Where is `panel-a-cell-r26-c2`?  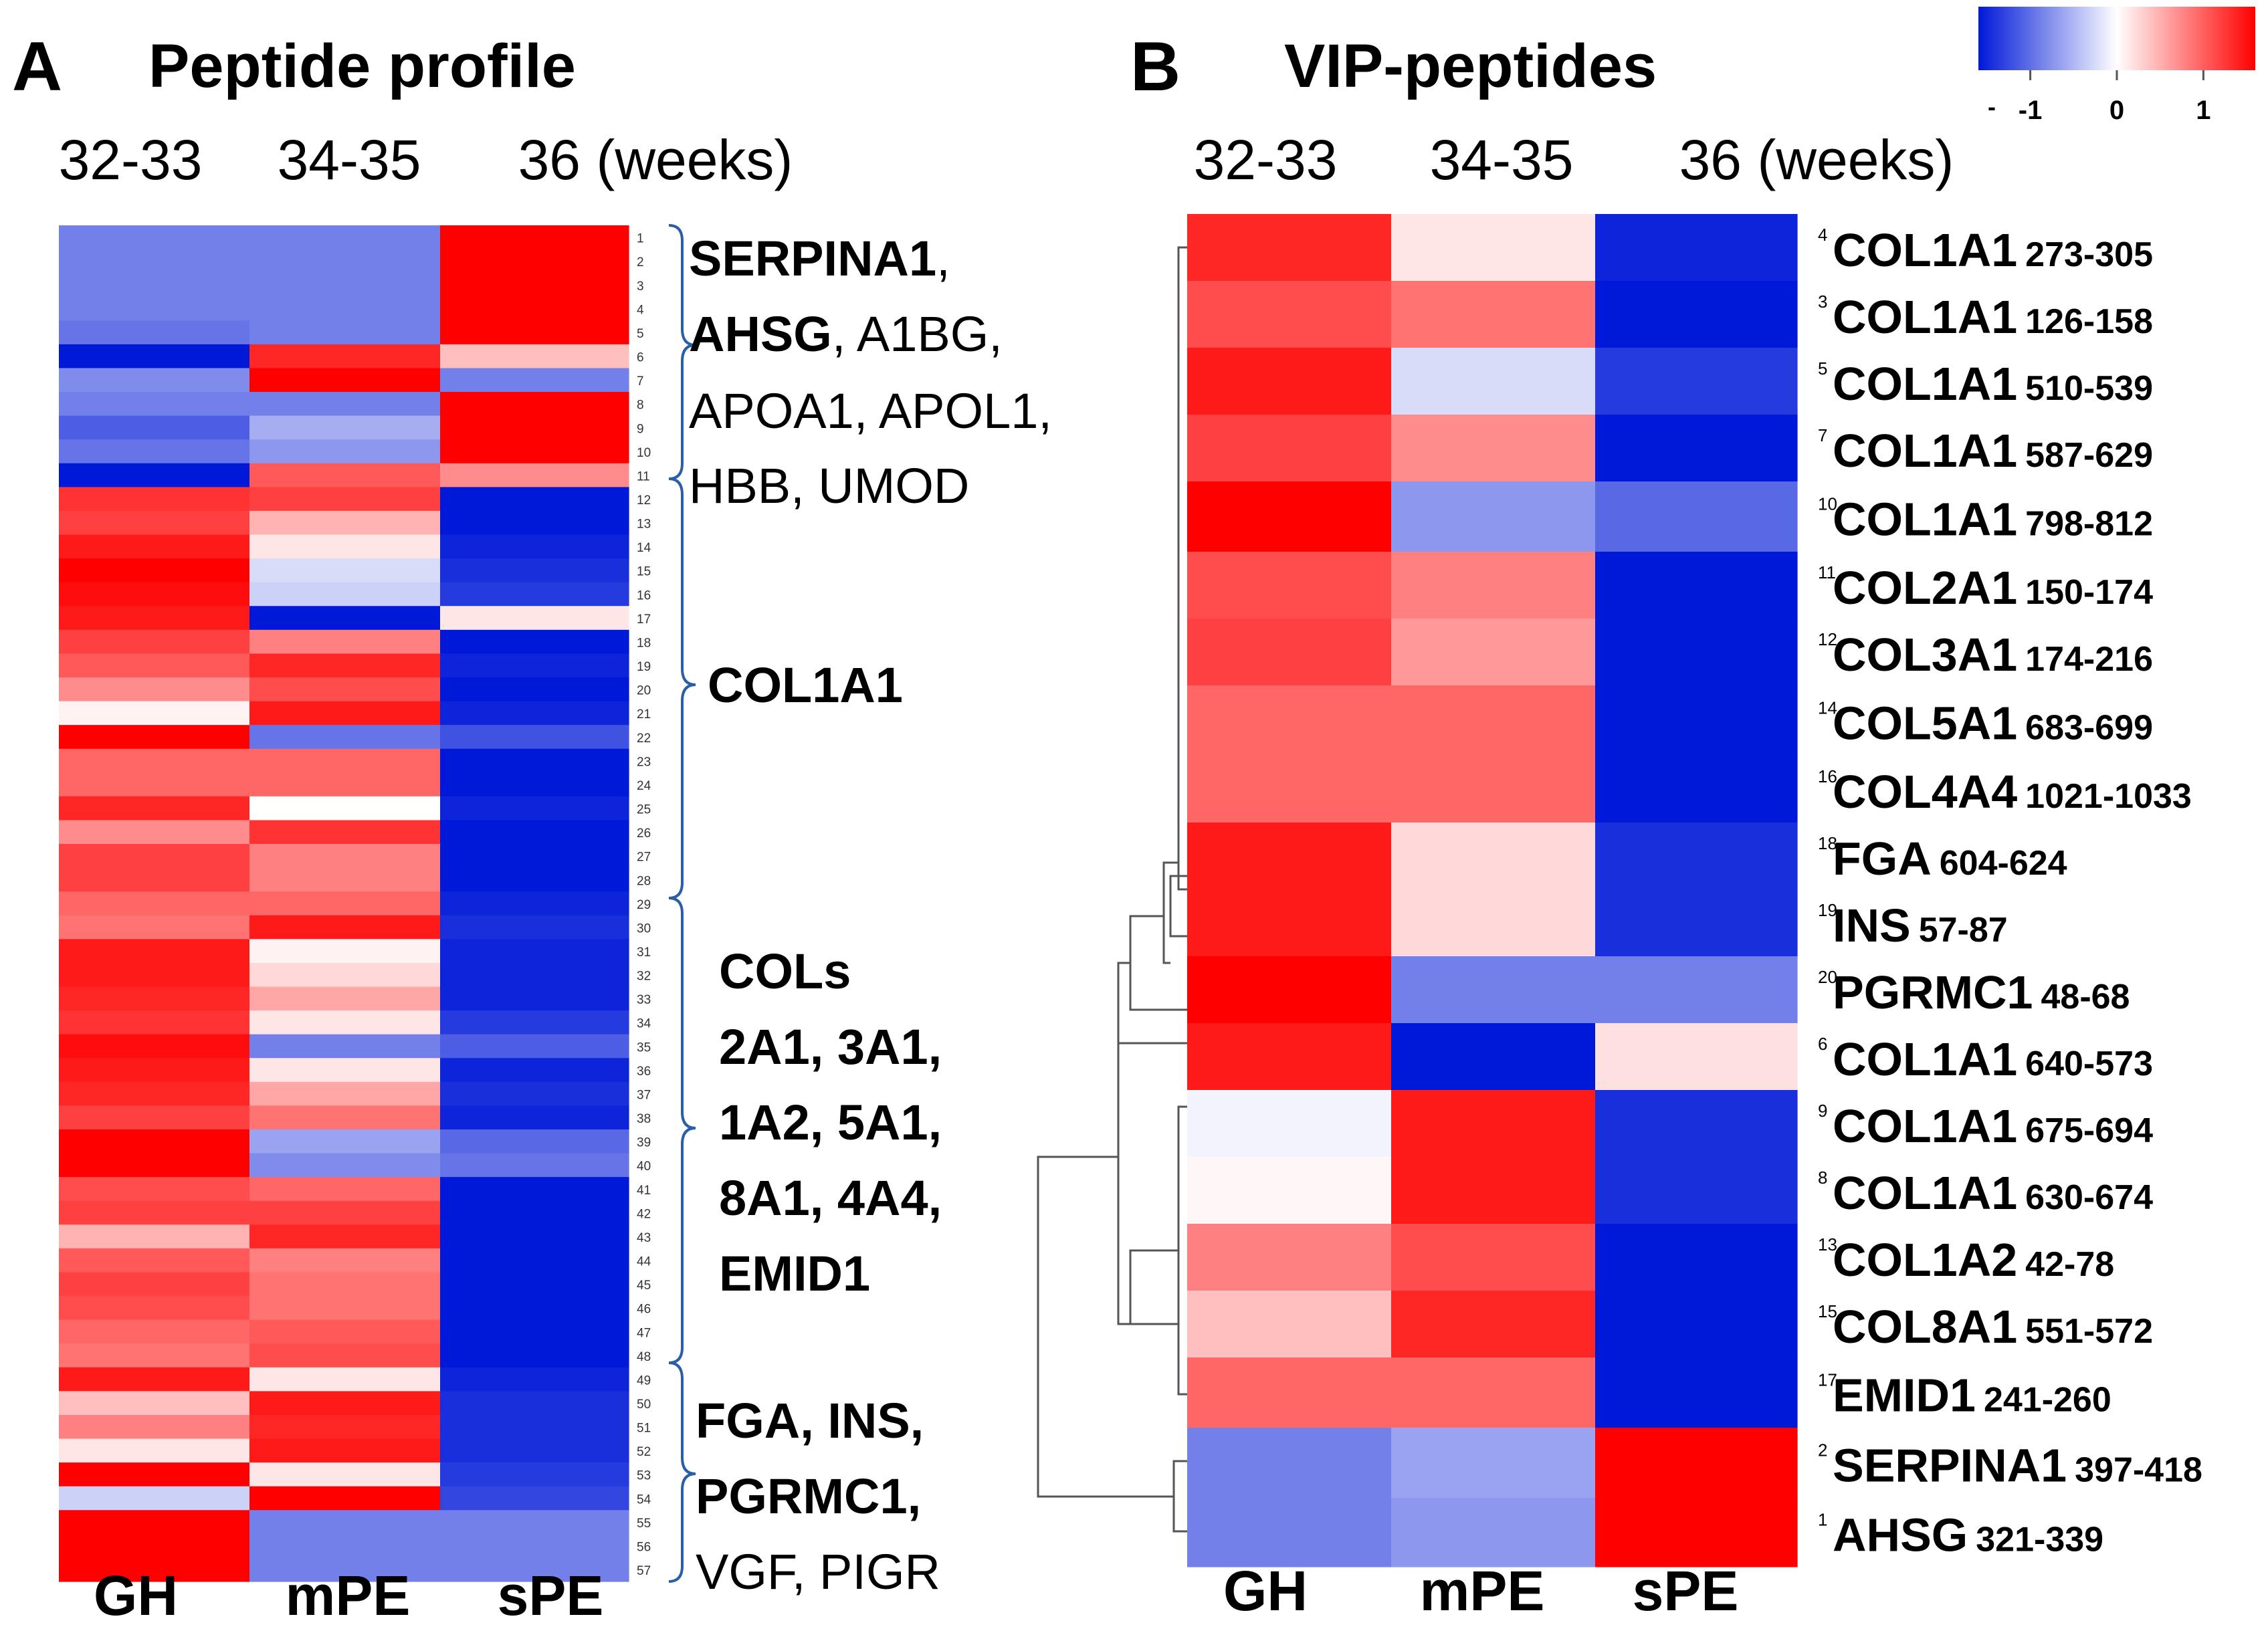
panel-a-cell-r26-c2 is located at coordinates (345, 832).